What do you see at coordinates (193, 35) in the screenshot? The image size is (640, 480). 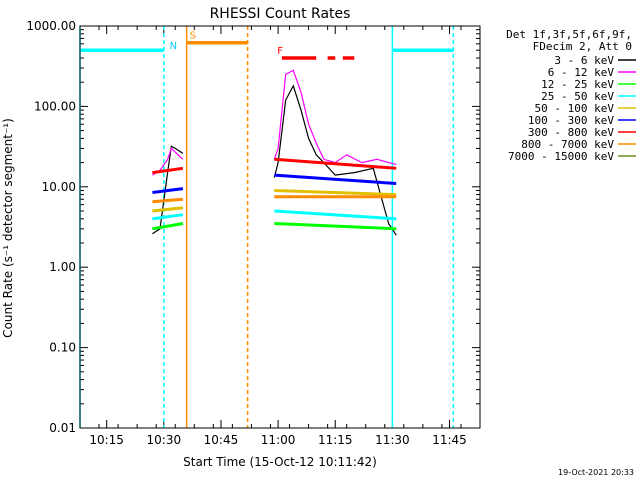 I see `annotation-label: S` at bounding box center [193, 35].